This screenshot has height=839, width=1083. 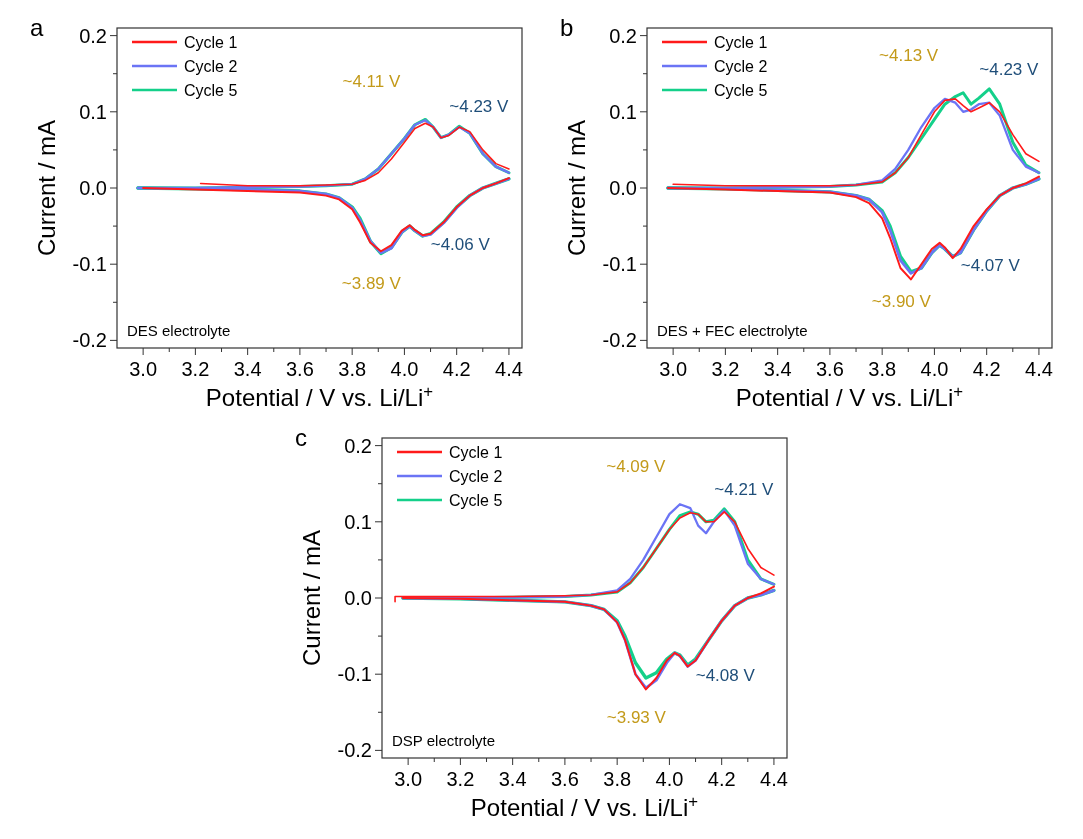 I want to click on annotation: DES electrolyte, so click(x=178, y=330).